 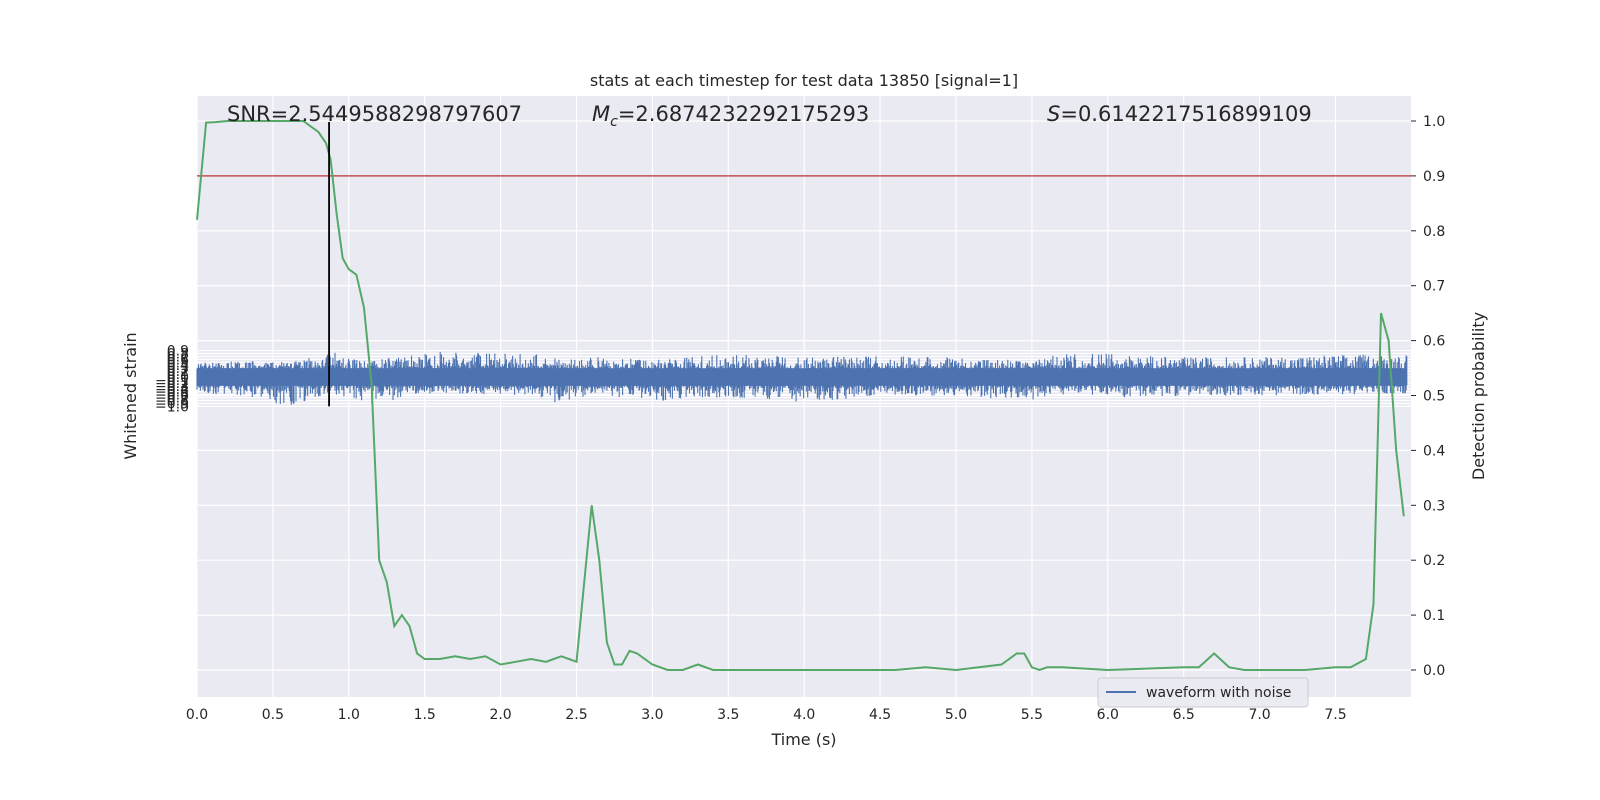 I want to click on x-tick-label: 1.0, so click(x=349, y=715).